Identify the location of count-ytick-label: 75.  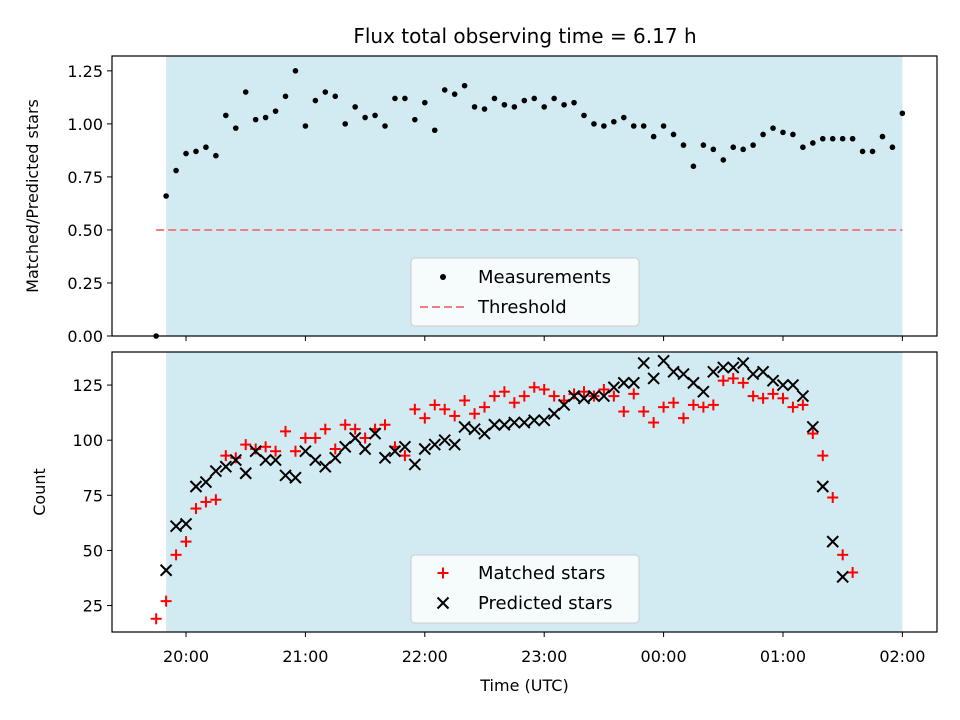
(93, 495).